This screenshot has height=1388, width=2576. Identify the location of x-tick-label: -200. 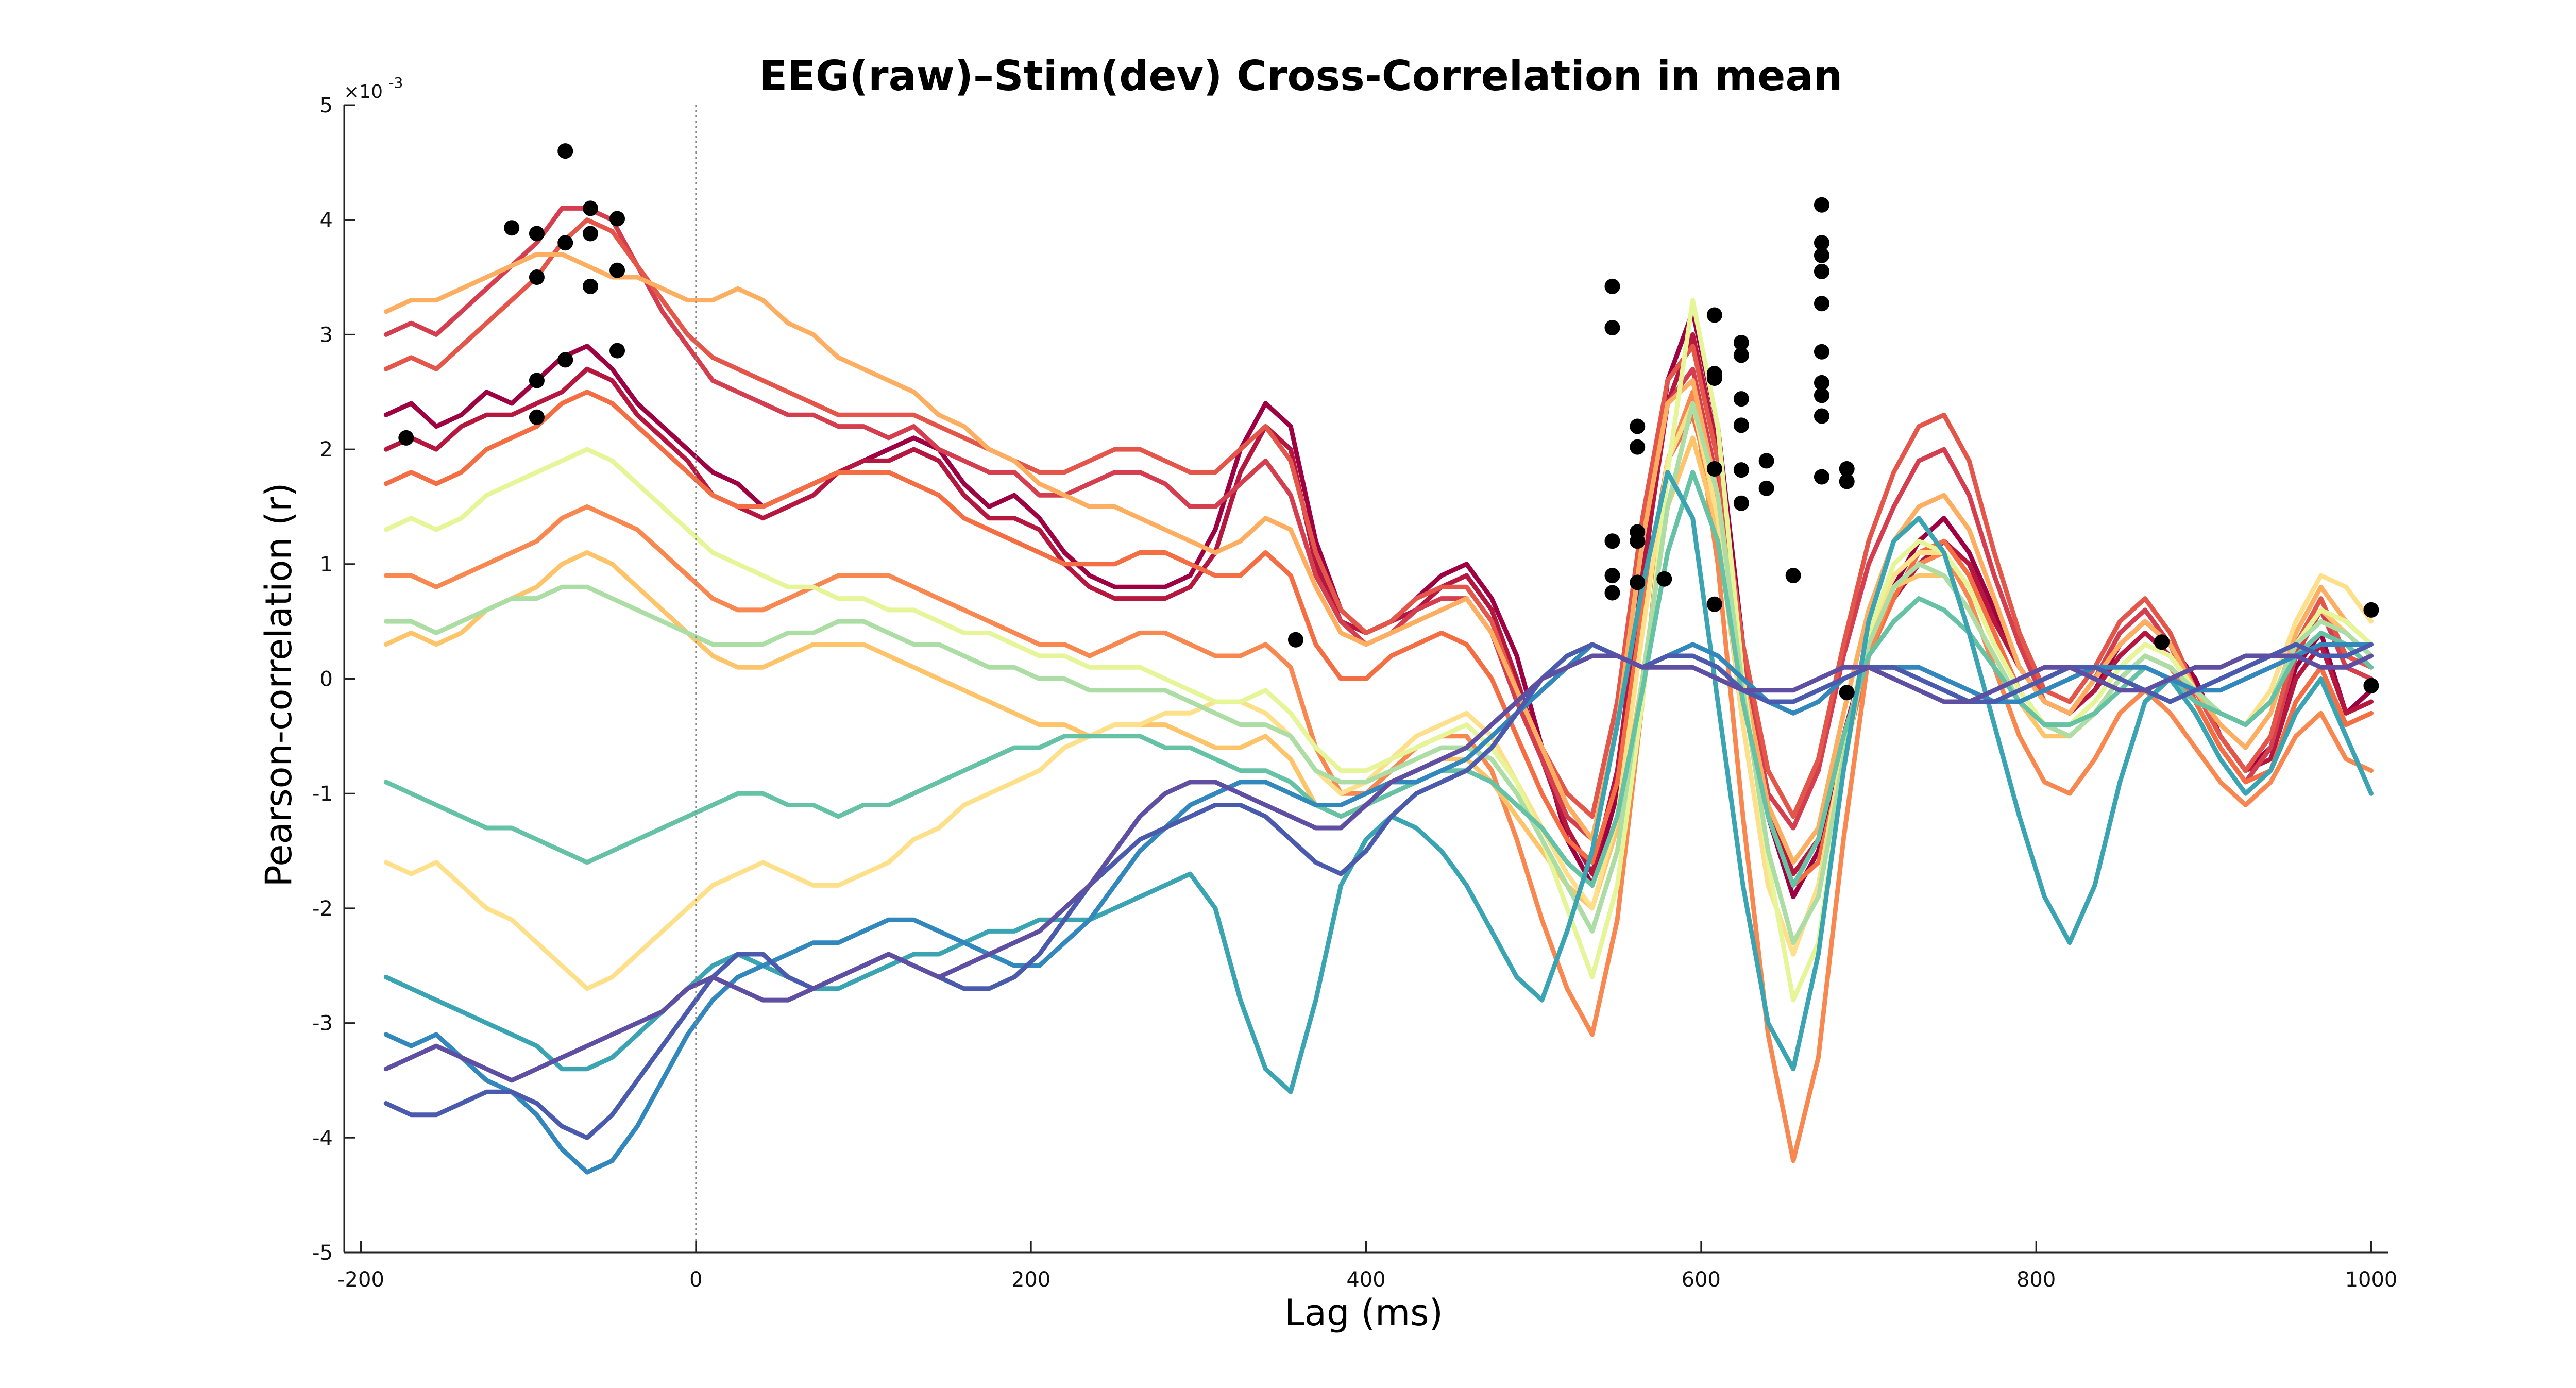
(360, 1280).